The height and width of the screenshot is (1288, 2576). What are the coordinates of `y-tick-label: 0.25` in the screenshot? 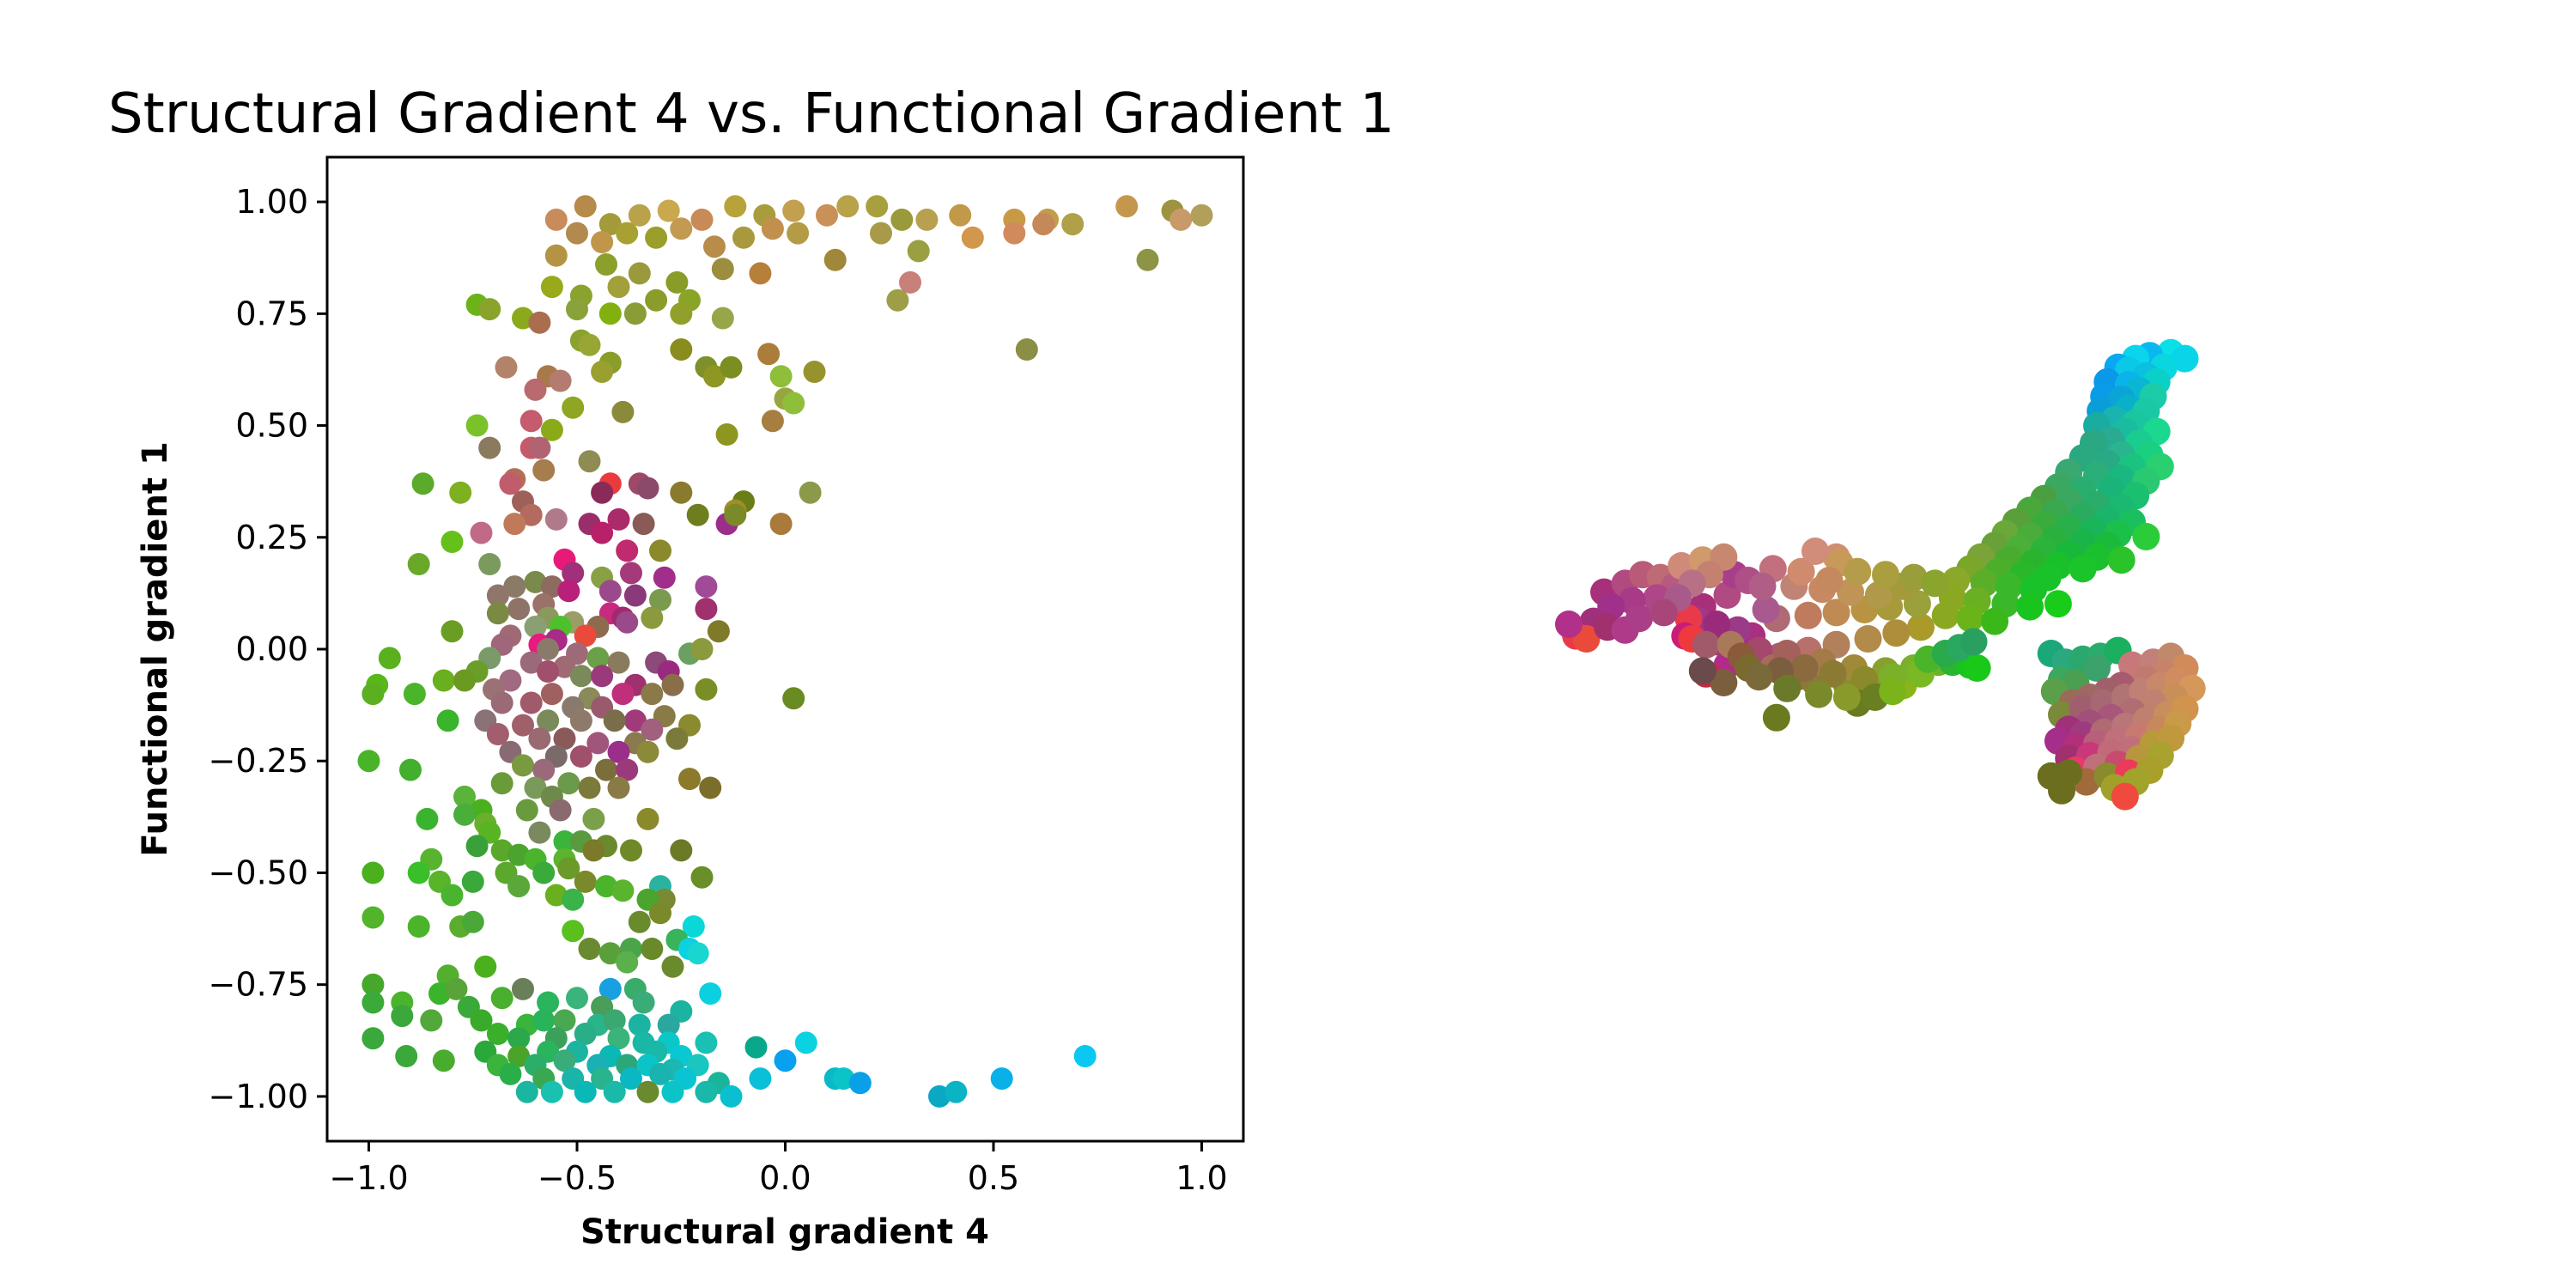 It's located at (271, 537).